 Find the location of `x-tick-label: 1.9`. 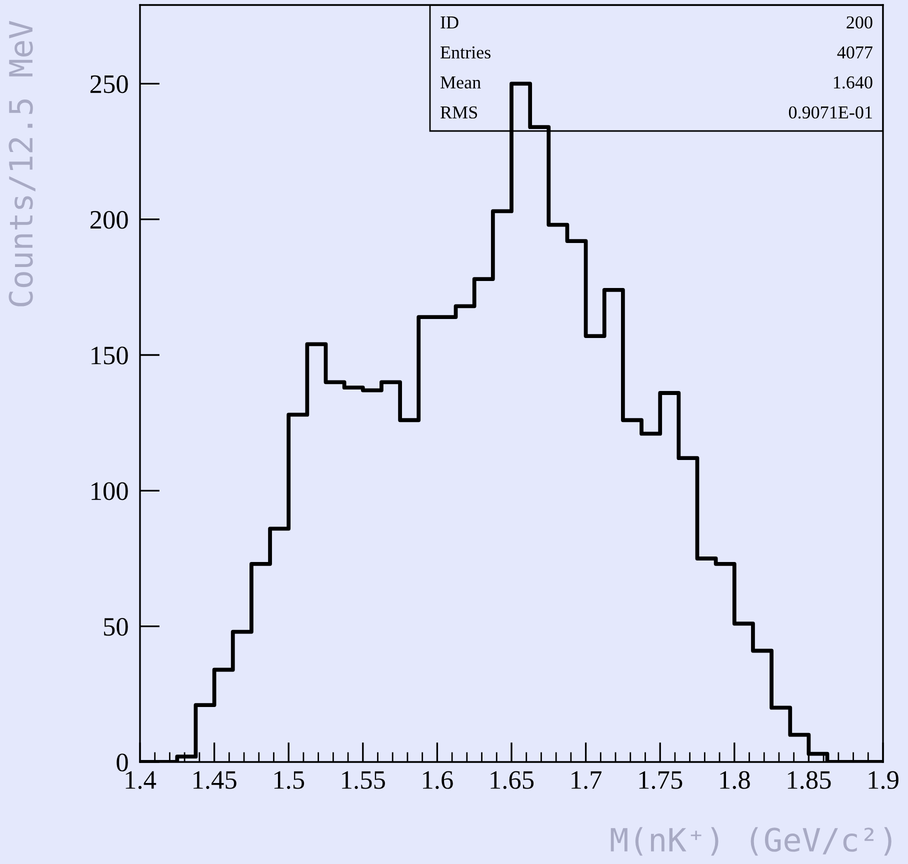

x-tick-label: 1.9 is located at coordinates (883, 780).